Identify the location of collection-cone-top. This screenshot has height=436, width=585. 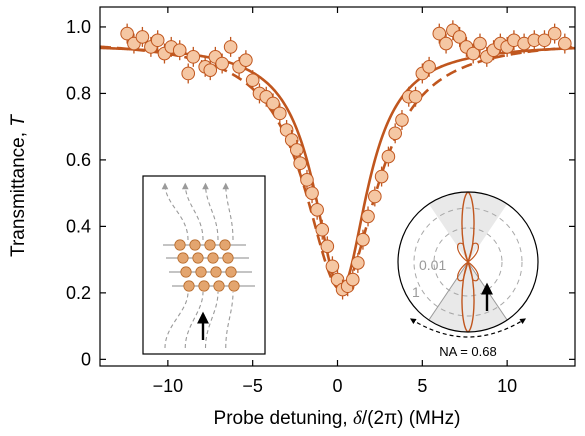
(468, 227).